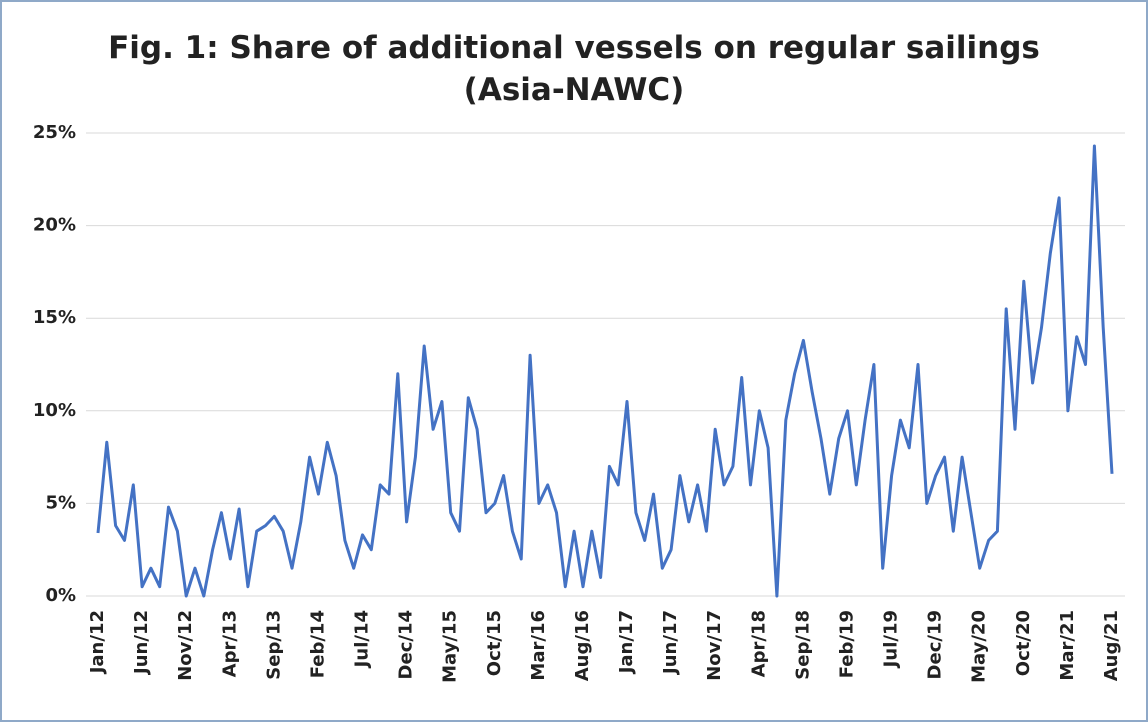 The width and height of the screenshot is (1148, 722). Describe the element at coordinates (582, 645) in the screenshot. I see `x-tick-label: Aug/16` at that location.